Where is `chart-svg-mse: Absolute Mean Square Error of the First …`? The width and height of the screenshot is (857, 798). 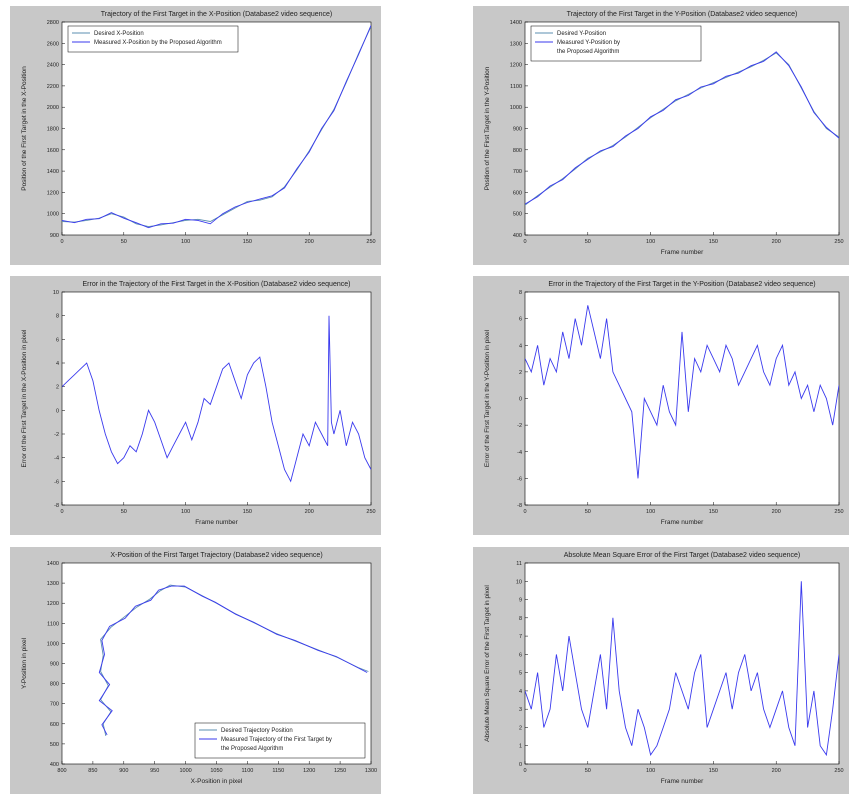 chart-svg-mse: Absolute Mean Square Error of the First … is located at coordinates (664, 668).